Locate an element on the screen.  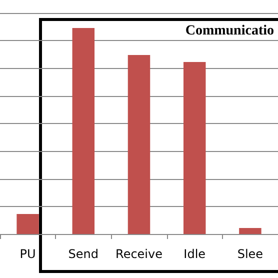
x-tick-label: Idle is located at coordinates (195, 254).